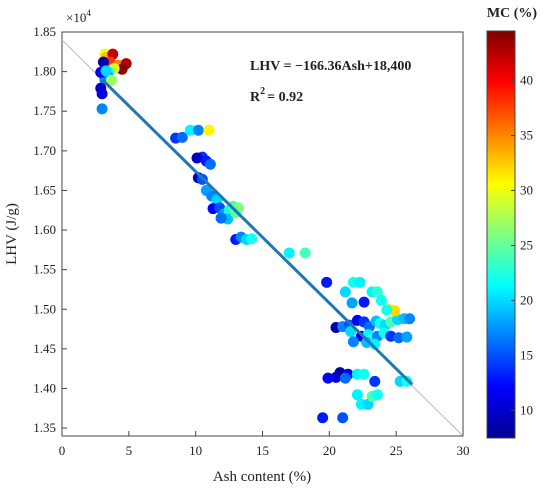  I want to click on y-tick-label: 1.60, so click(44, 229).